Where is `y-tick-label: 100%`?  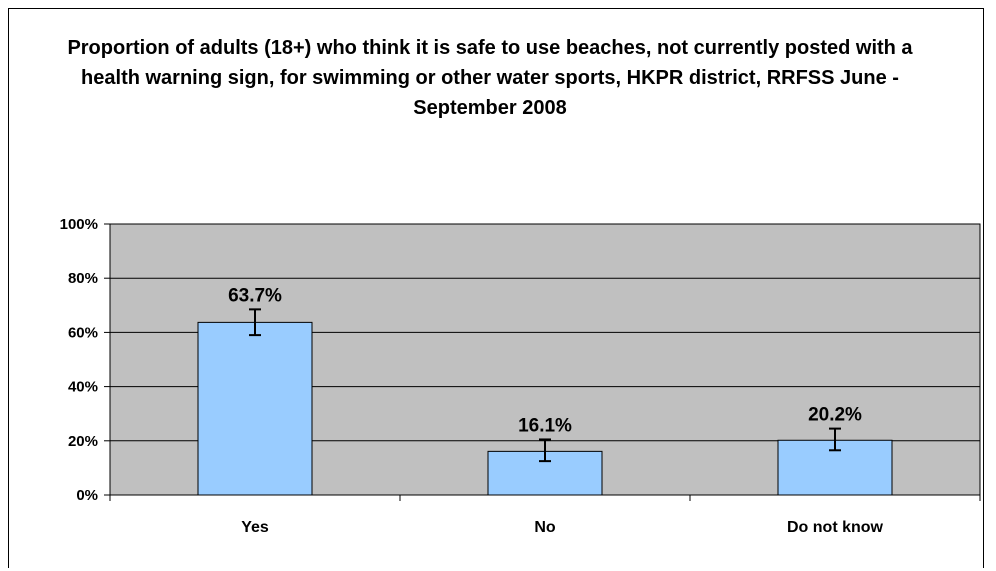
y-tick-label: 100% is located at coordinates (79, 224).